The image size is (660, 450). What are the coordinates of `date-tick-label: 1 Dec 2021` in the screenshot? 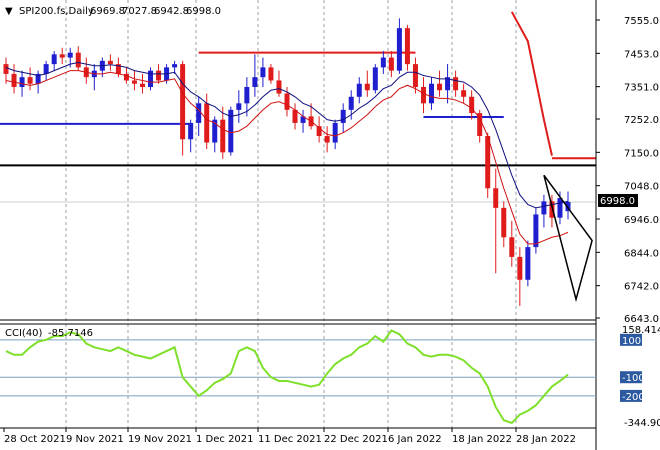 It's located at (225, 439).